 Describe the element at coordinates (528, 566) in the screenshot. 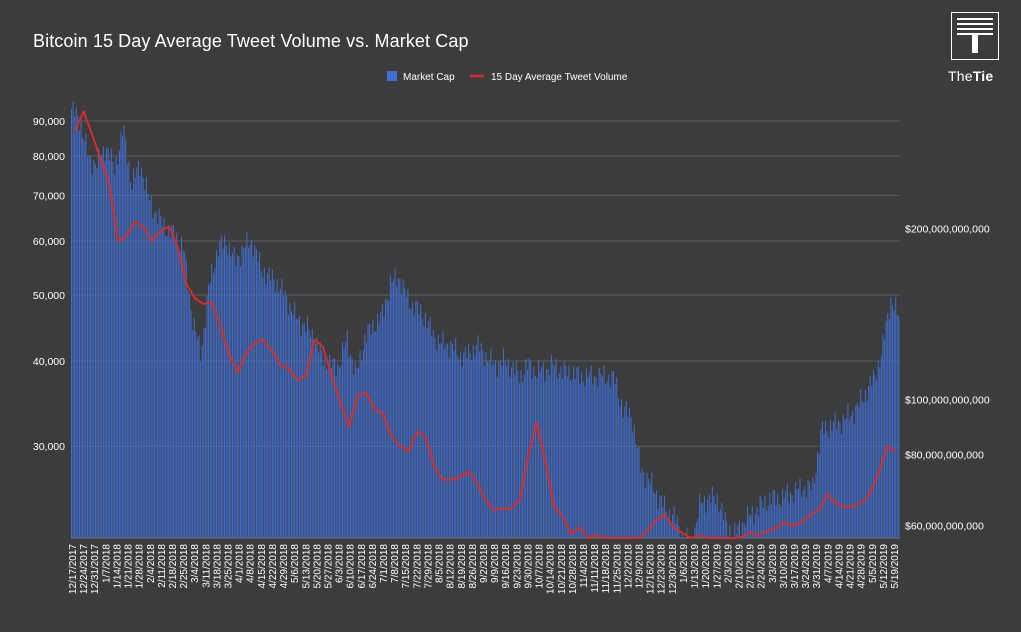

I see `x-tick-label: 9/30/2018` at that location.